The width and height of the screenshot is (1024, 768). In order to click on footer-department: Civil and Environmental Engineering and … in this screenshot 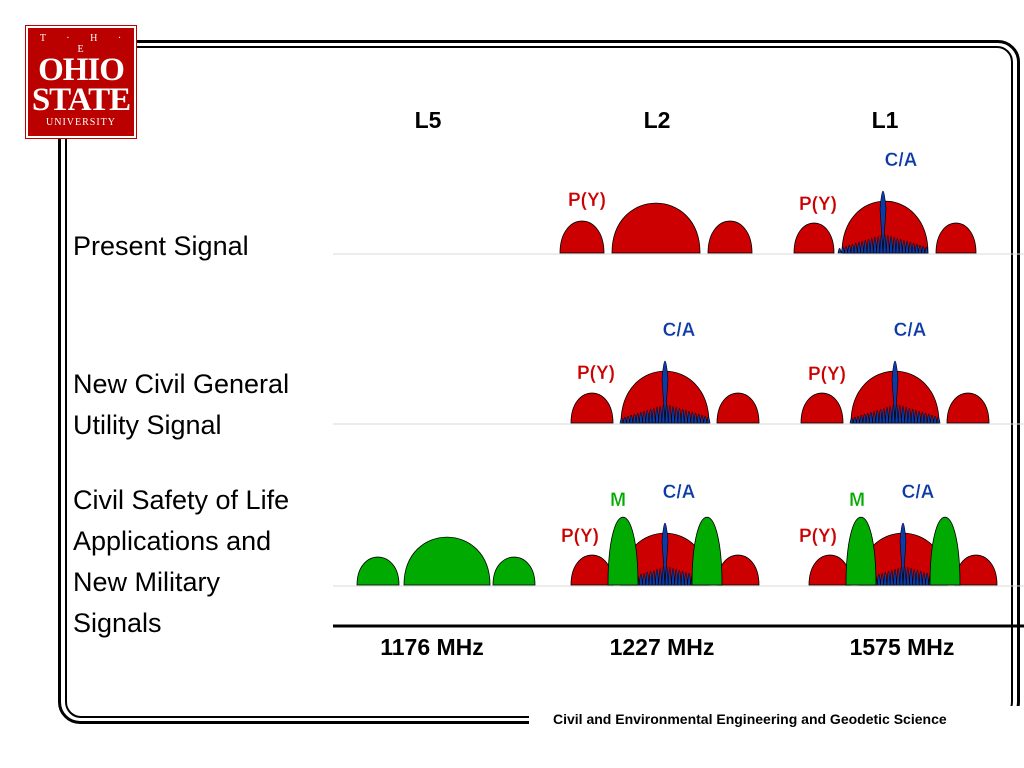, I will do `click(776, 719)`.